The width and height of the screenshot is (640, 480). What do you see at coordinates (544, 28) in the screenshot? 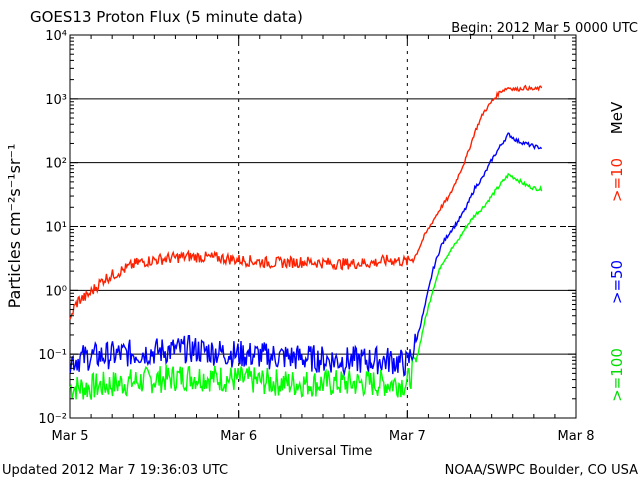
I see `begin-time: Begin: 2012 Mar 5 0000 UTC` at bounding box center [544, 28].